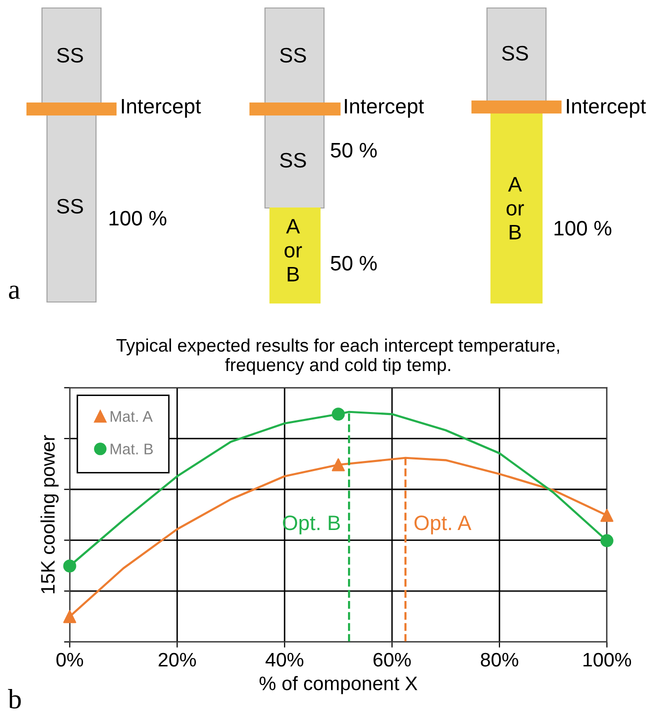 The height and width of the screenshot is (714, 664). I want to click on legend-label: Mat. B, so click(131, 449).